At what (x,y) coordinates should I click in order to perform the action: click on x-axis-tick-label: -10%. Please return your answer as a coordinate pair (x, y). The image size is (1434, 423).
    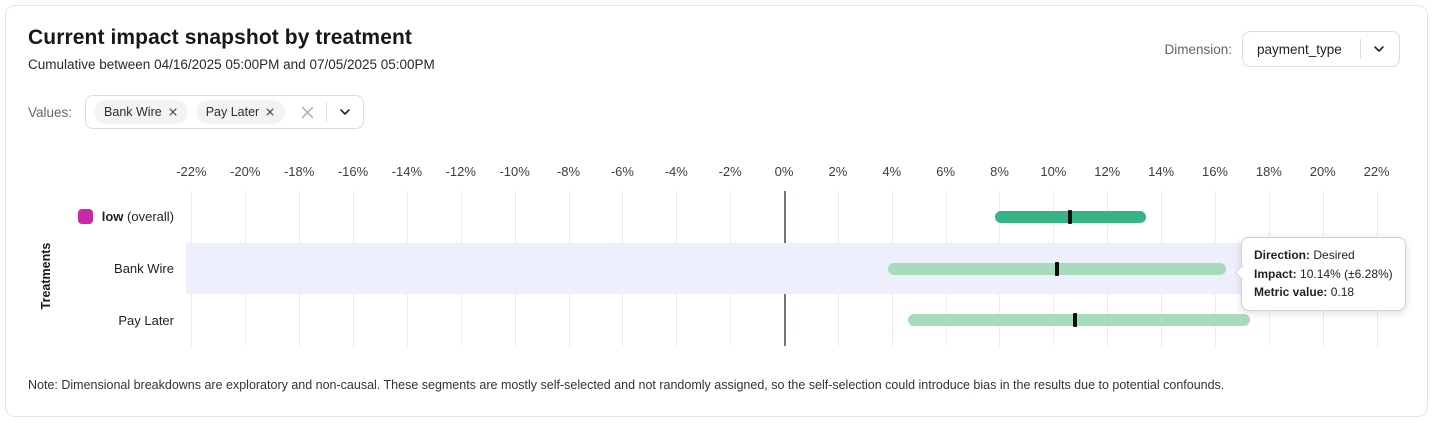
    Looking at the image, I should click on (514, 171).